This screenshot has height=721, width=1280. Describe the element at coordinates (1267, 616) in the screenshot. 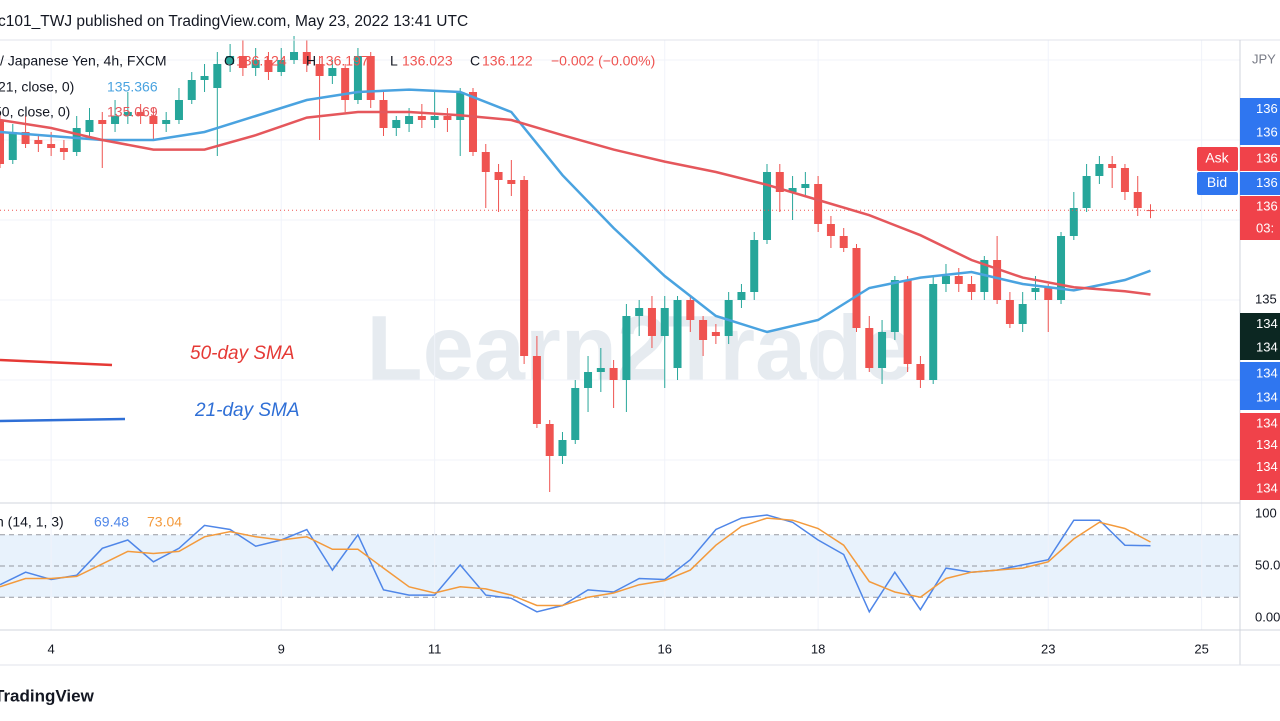

I see `y-tick-label: 0.00` at that location.